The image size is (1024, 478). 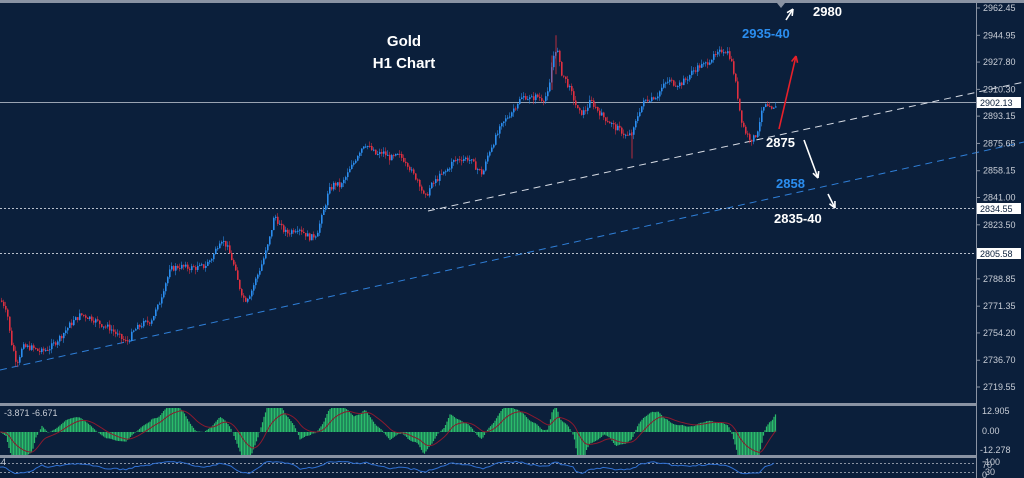 I want to click on rsi-tick-0: 0, so click(x=984, y=474).